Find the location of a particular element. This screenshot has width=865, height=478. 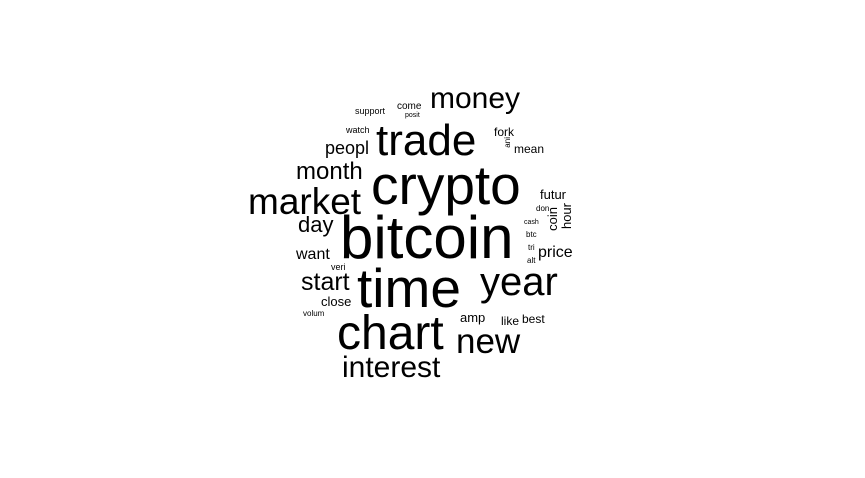

word: tri is located at coordinates (531, 247).